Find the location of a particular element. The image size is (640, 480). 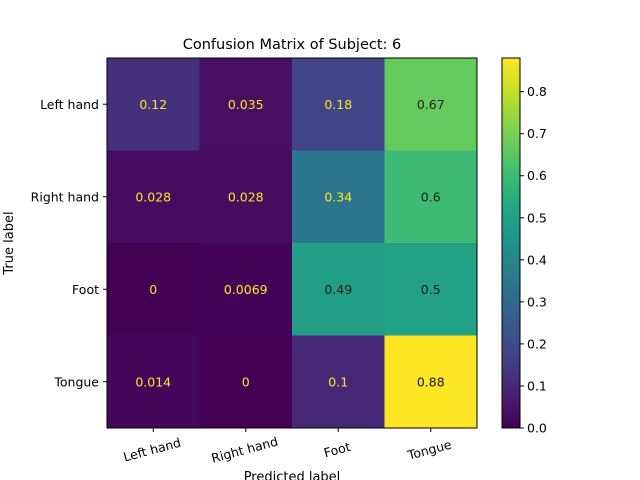

cell-value-label: 0.035 is located at coordinates (246, 104).